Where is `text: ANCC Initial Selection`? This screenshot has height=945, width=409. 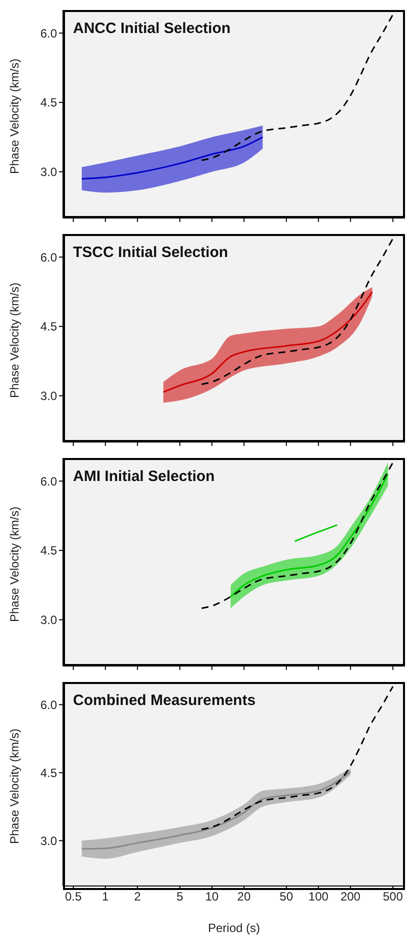
text: ANCC Initial Selection is located at coordinates (152, 28).